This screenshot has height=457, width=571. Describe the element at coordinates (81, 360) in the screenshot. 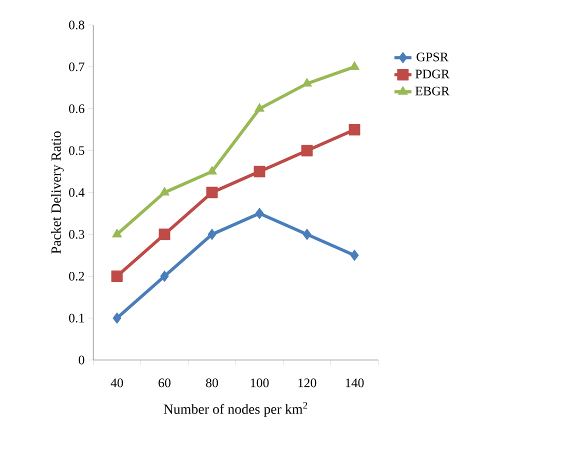

I see `y-tick-label: 0` at that location.